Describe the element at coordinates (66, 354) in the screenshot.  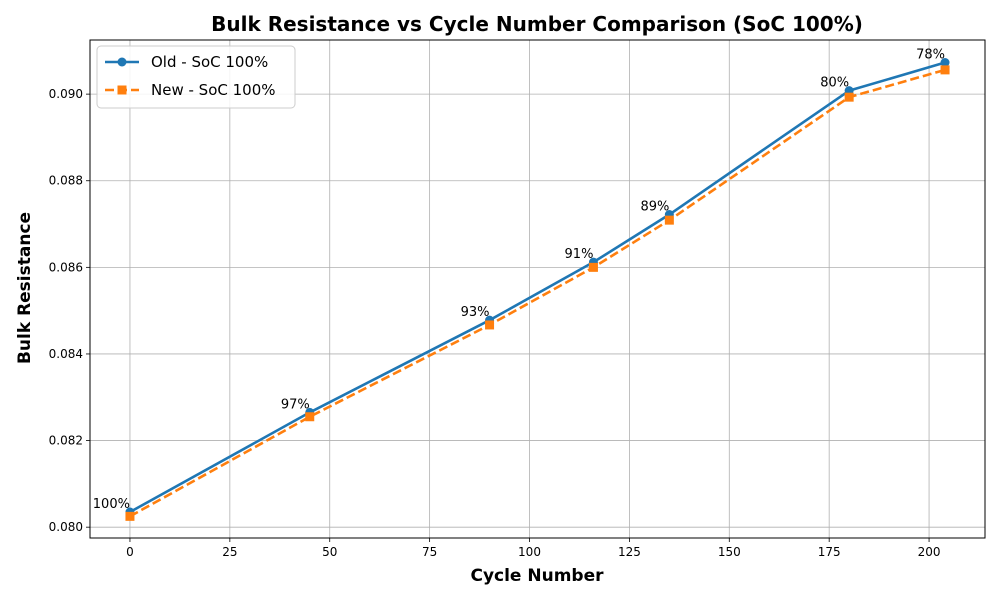
I see `y-tick-label: 0.084` at that location.